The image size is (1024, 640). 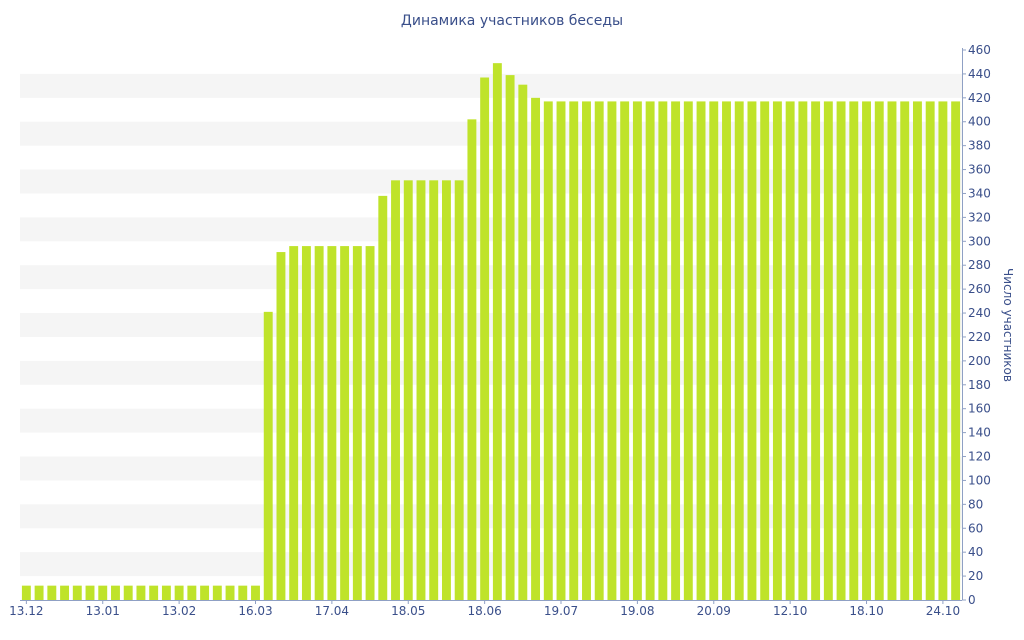 I want to click on x-tick-label: 18.05, so click(x=408, y=611).